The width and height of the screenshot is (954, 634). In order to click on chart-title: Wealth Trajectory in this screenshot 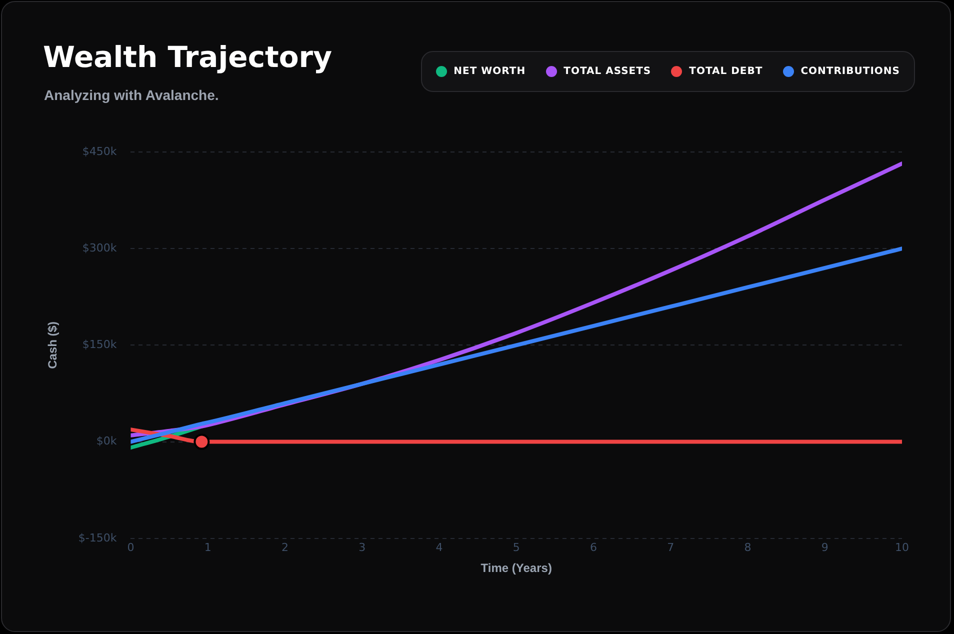, I will do `click(187, 57)`.